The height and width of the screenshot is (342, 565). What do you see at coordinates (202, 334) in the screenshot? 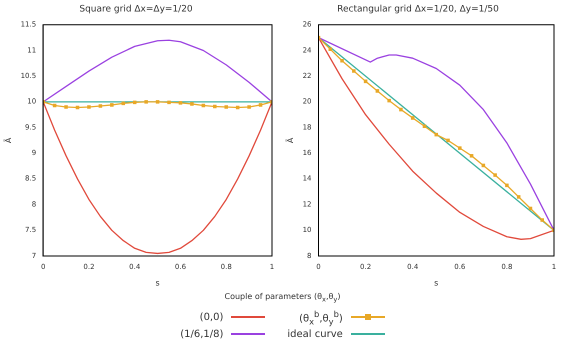
I see `legend-label: (1/6,1/8)` at bounding box center [202, 334].